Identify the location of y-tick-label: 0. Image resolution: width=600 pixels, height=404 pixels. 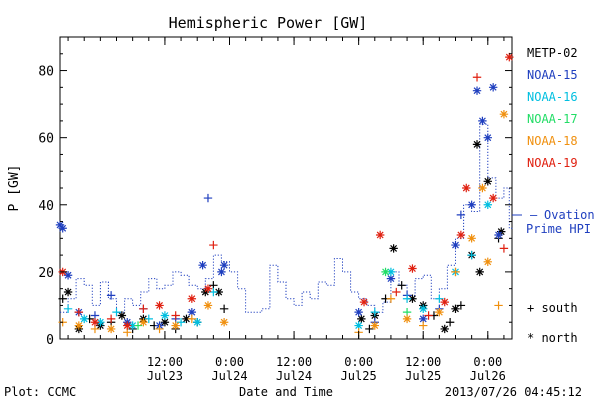
(50, 340).